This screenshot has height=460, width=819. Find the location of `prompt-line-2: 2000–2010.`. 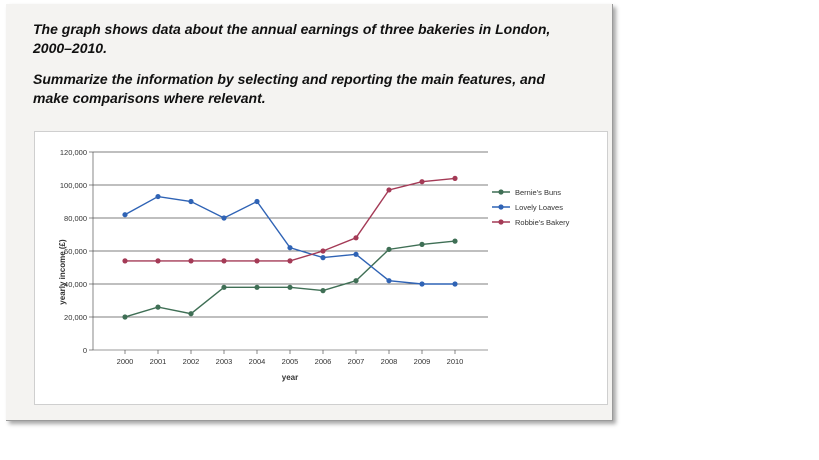

prompt-line-2: 2000–2010. is located at coordinates (70, 48).